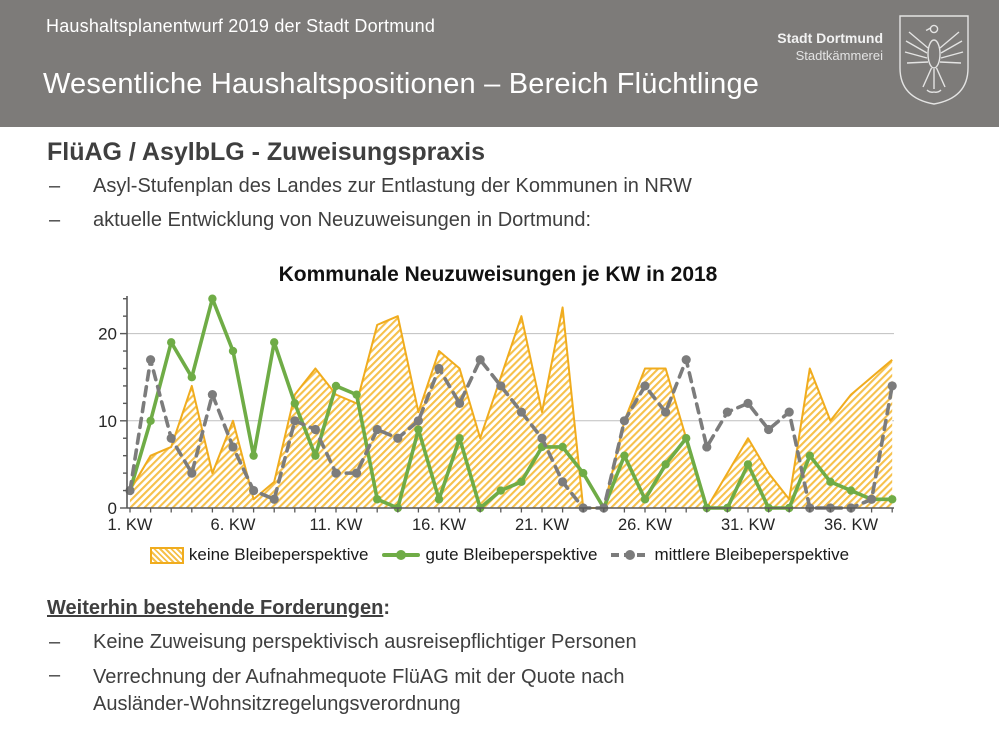 The image size is (999, 739). I want to click on svg-text: 26. KW, so click(645, 525).